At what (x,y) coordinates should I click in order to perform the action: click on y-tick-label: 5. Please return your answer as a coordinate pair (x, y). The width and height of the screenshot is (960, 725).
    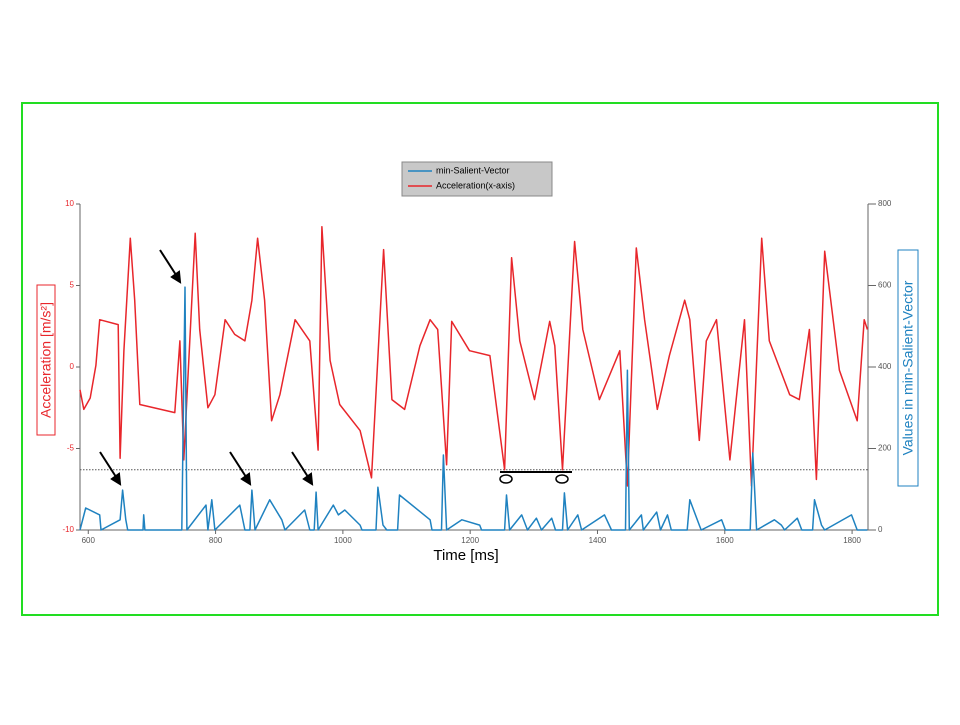
    Looking at the image, I should click on (72, 285).